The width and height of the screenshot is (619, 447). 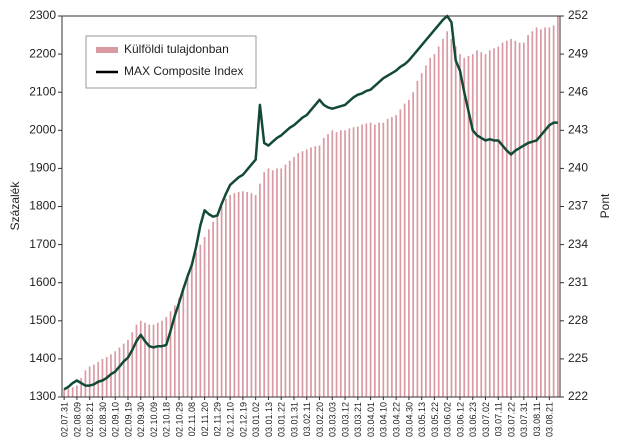 I want to click on x-tick-label: 03.06.02, so click(x=448, y=419).